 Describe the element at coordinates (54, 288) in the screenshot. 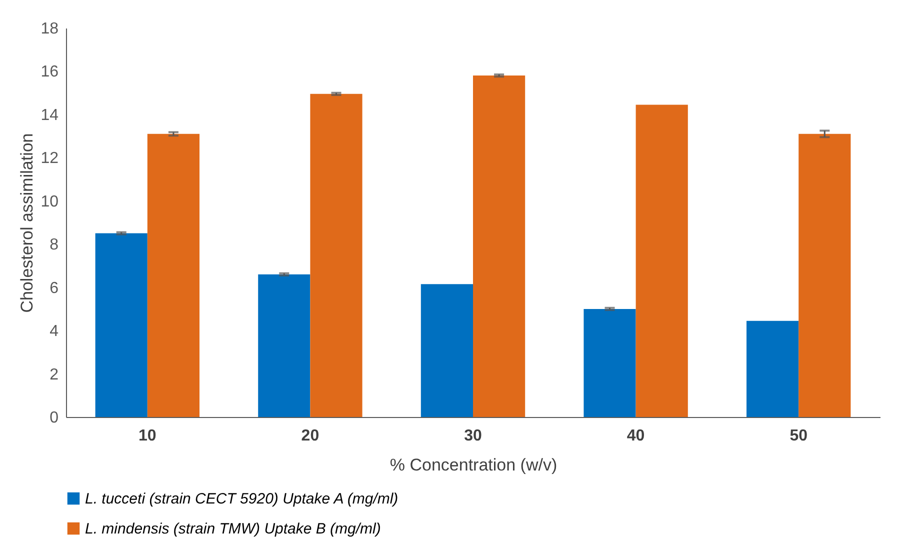

I see `y-tick-label: 6` at that location.